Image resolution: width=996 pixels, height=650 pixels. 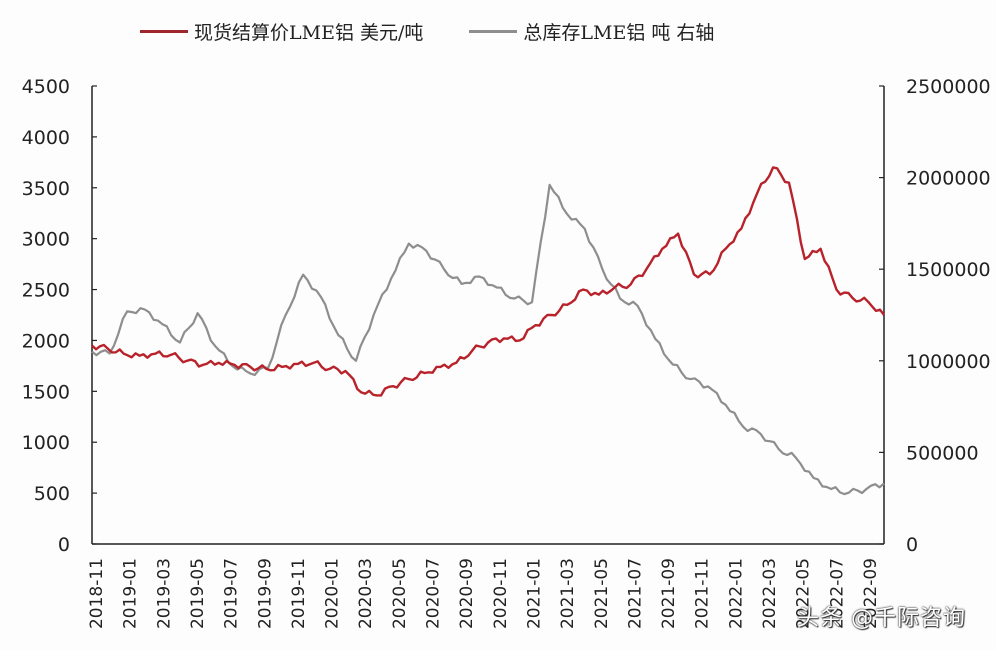 I want to click on x-tick-label: 2021-03, so click(x=568, y=593).